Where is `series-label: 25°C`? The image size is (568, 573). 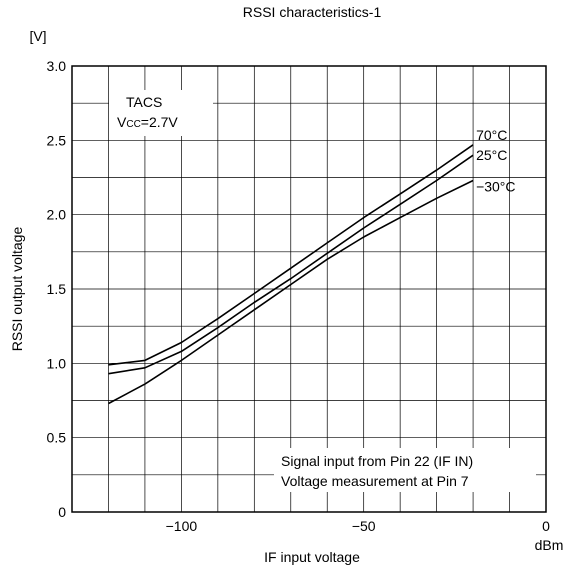
series-label: 25°C is located at coordinates (491, 155).